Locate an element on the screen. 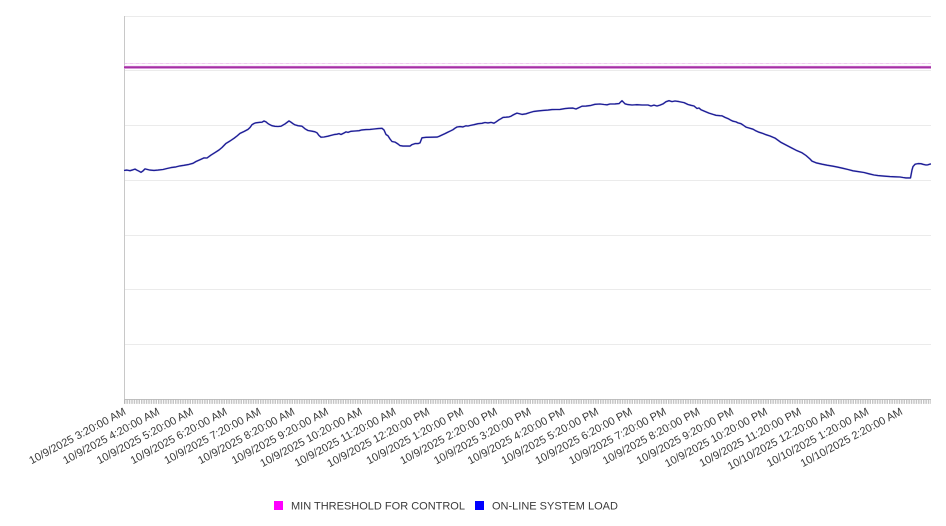 Image resolution: width=946 pixels, height=526 pixels. svg-text: MIN THRESHOLD FOR CONTROL is located at coordinates (378, 507).